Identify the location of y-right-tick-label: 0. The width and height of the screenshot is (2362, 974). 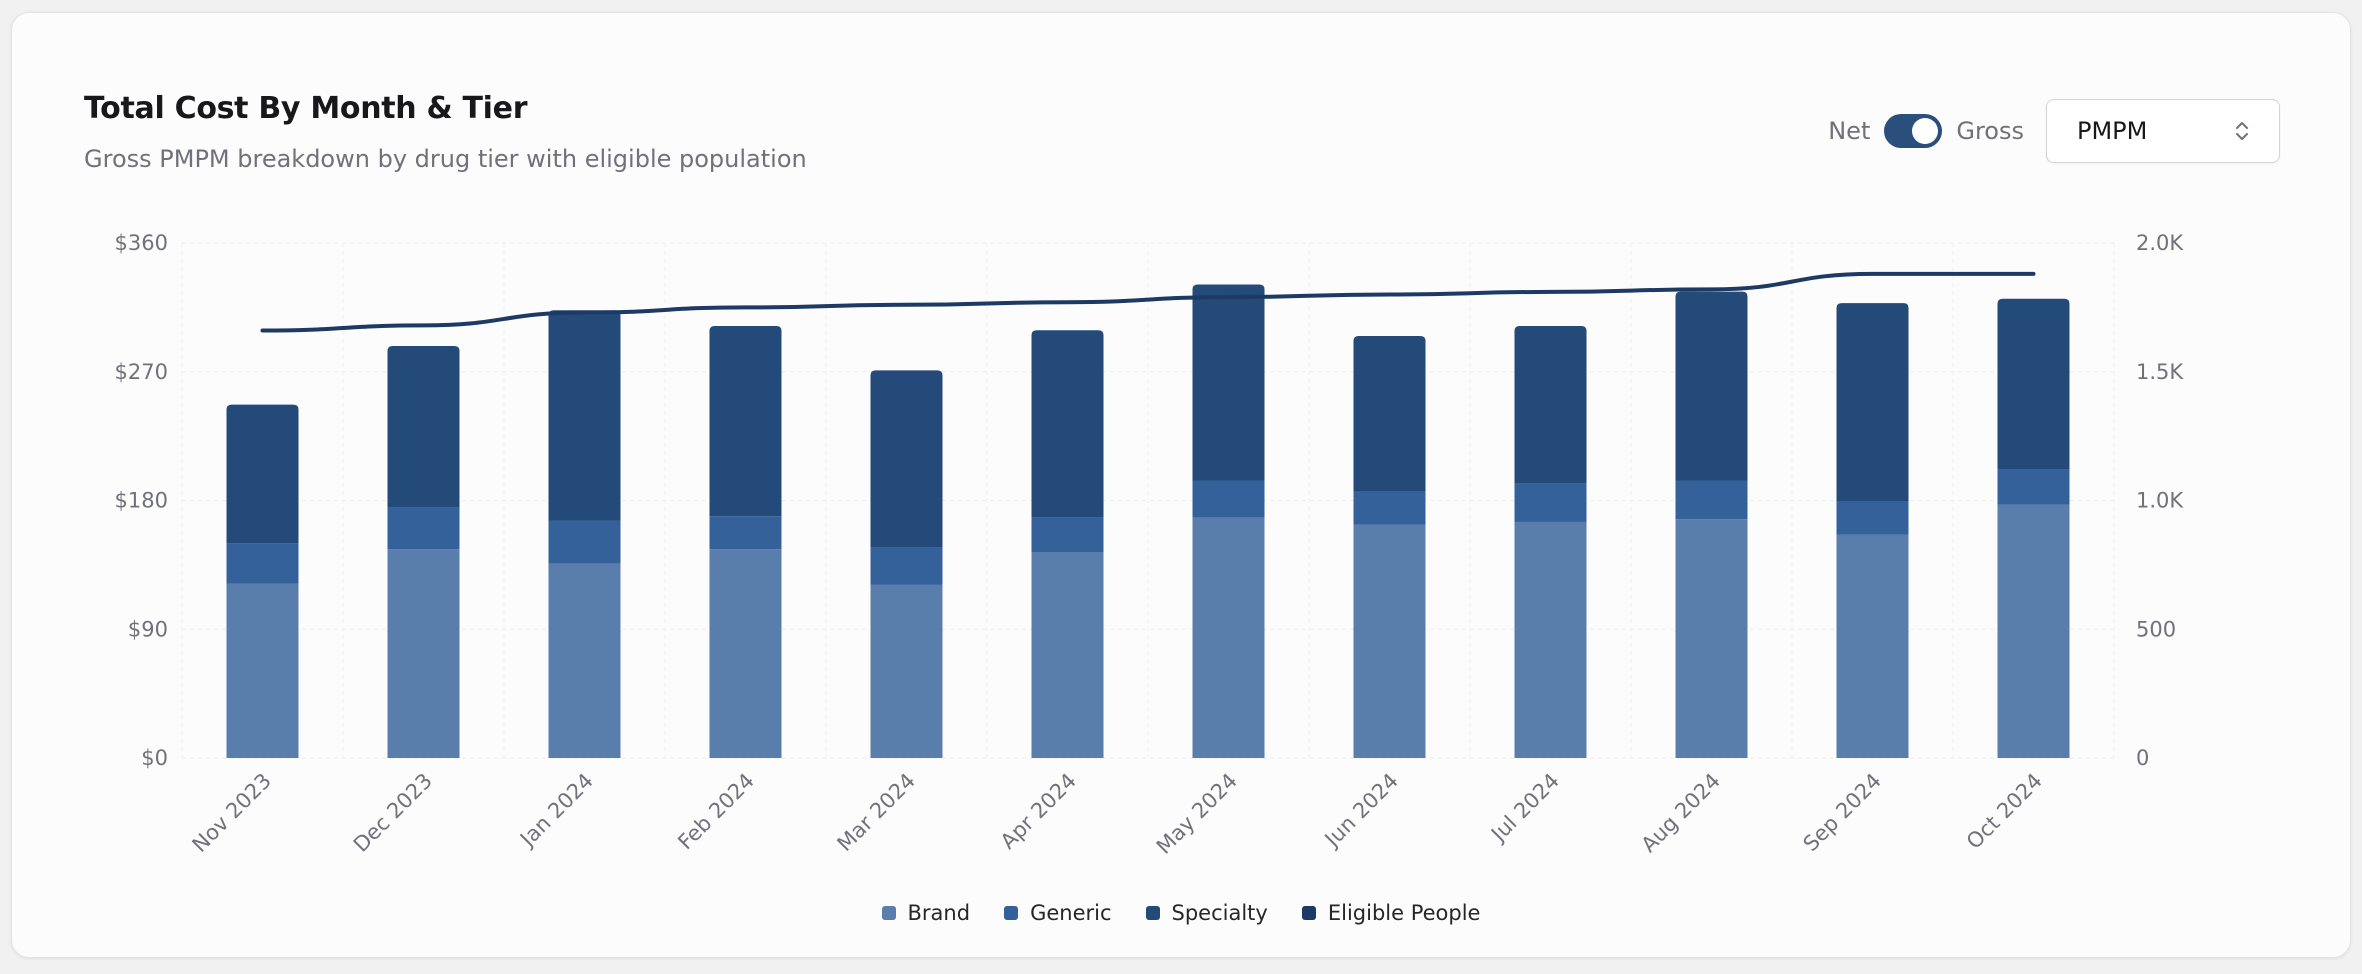
(2142, 758).